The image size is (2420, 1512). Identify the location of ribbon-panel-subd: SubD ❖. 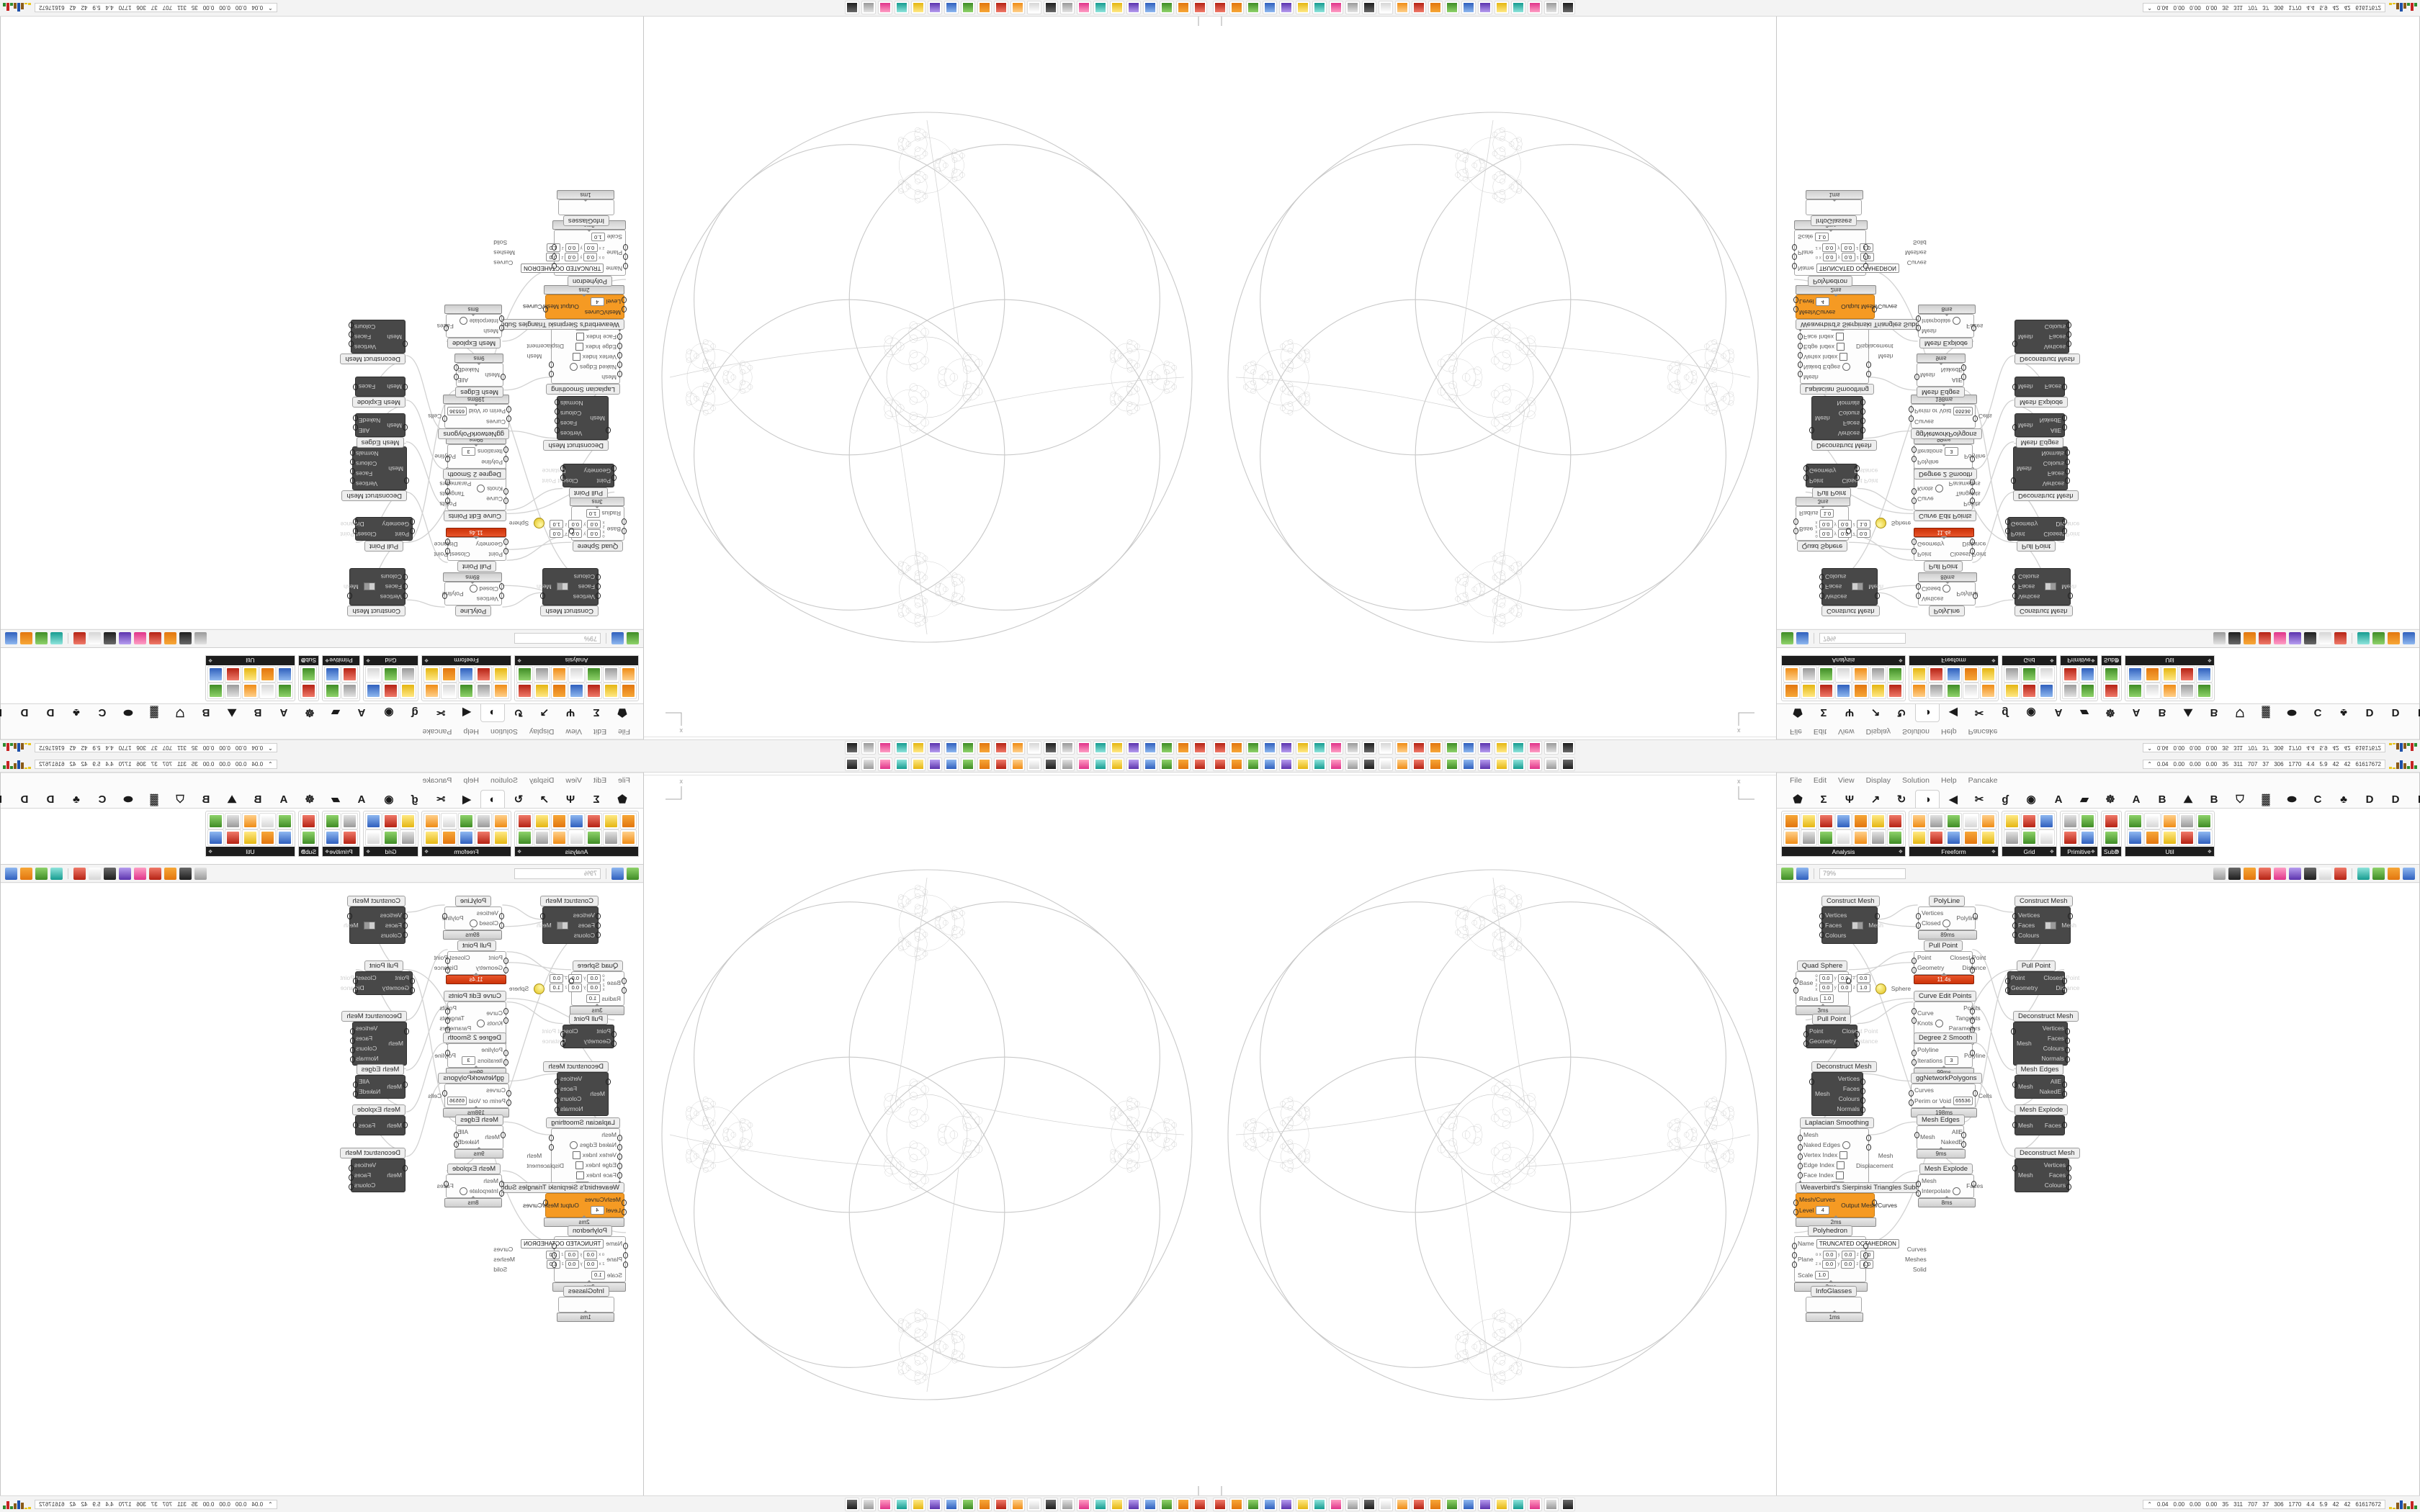
(2111, 834).